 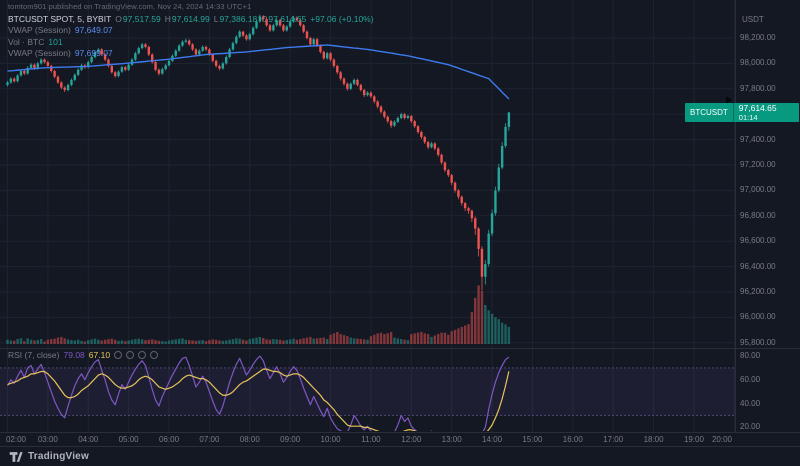 What do you see at coordinates (47, 439) in the screenshot?
I see `time-axis-label: 03:00` at bounding box center [47, 439].